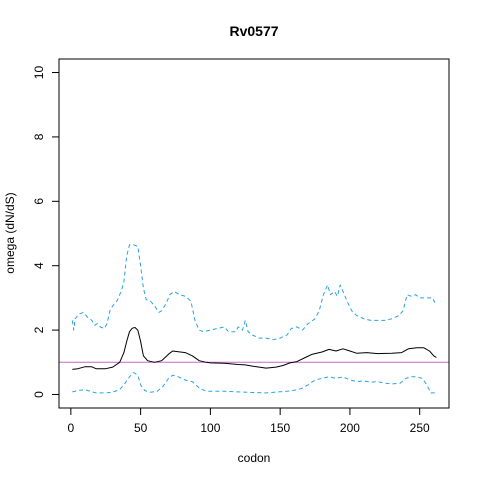 The width and height of the screenshot is (480, 480). Describe the element at coordinates (254, 348) in the screenshot. I see `omega-line` at that location.